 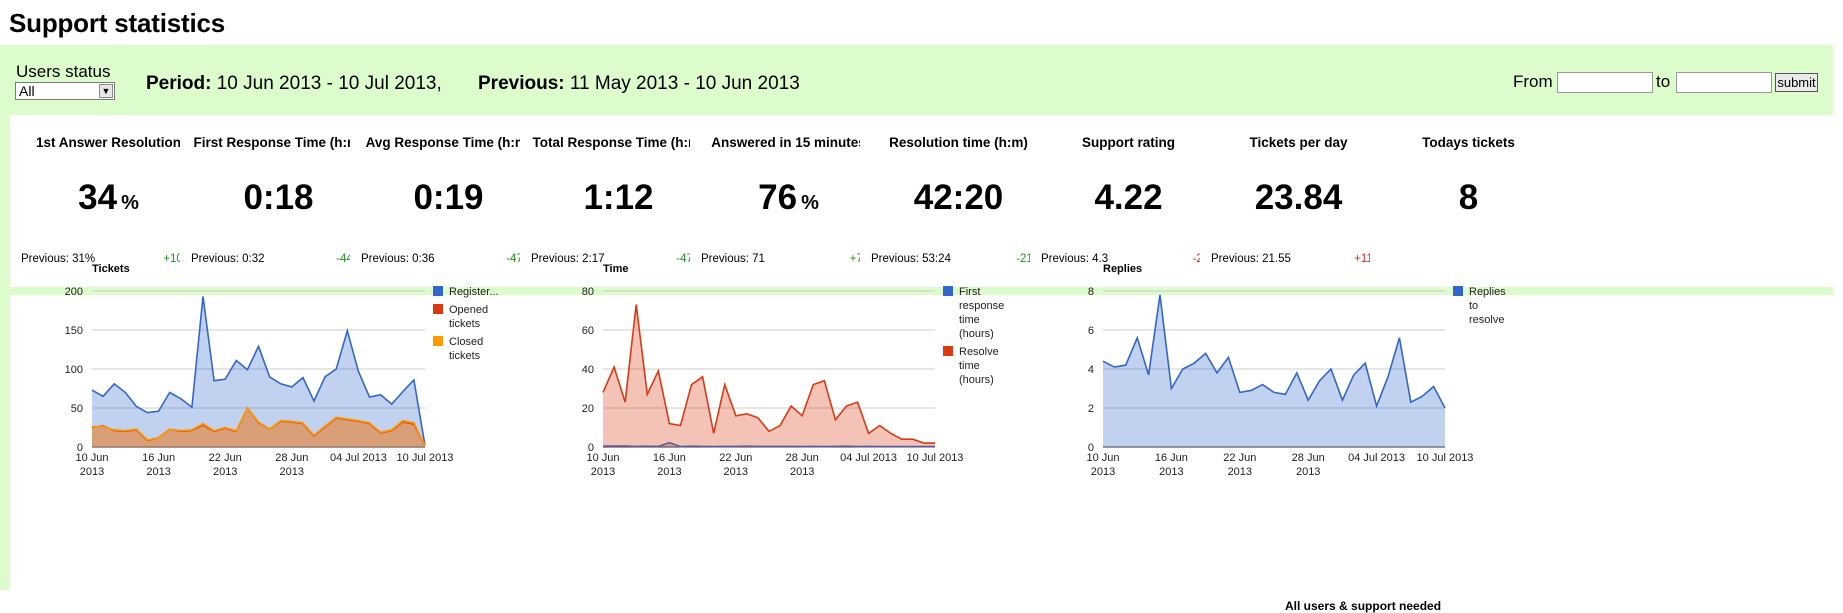 What do you see at coordinates (778, 197) in the screenshot?
I see `stat-number: 76` at bounding box center [778, 197].